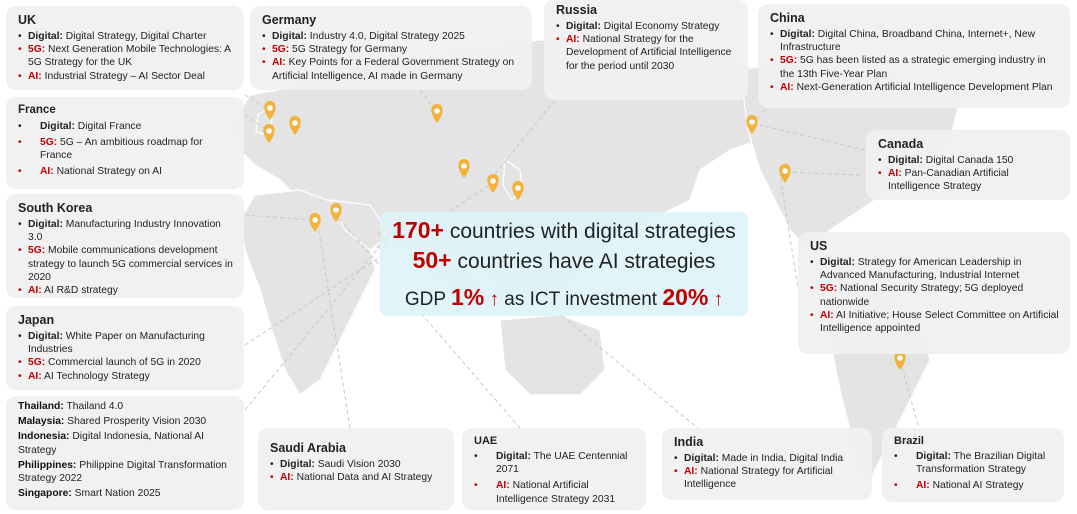 The width and height of the screenshot is (1077, 514). Describe the element at coordinates (901, 144) in the screenshot. I see `country-title: Canada` at that location.